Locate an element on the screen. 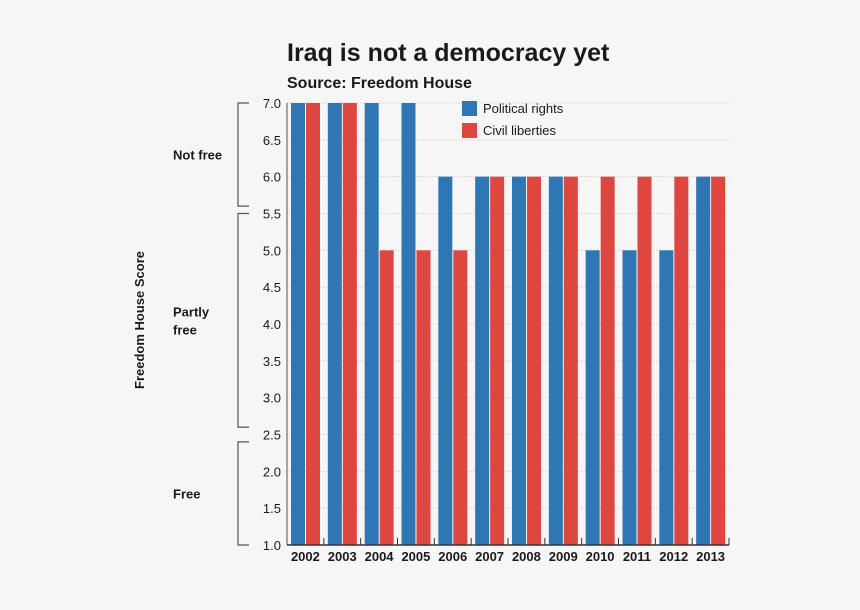  x-tick-label: 2013 is located at coordinates (710, 556).